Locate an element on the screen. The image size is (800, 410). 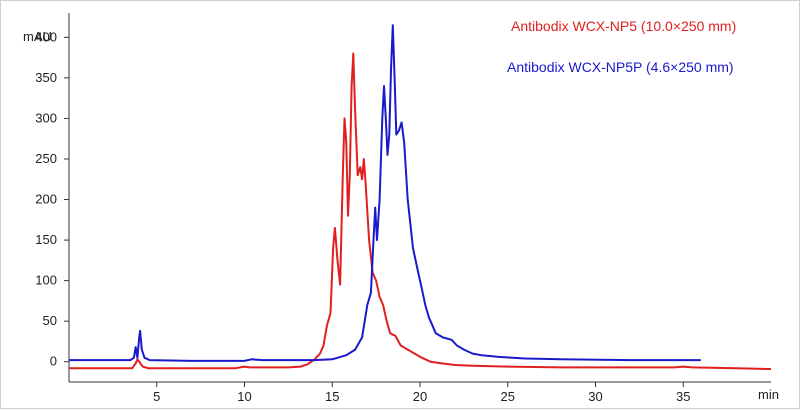
y-tick-label: 350 is located at coordinates (46, 77).